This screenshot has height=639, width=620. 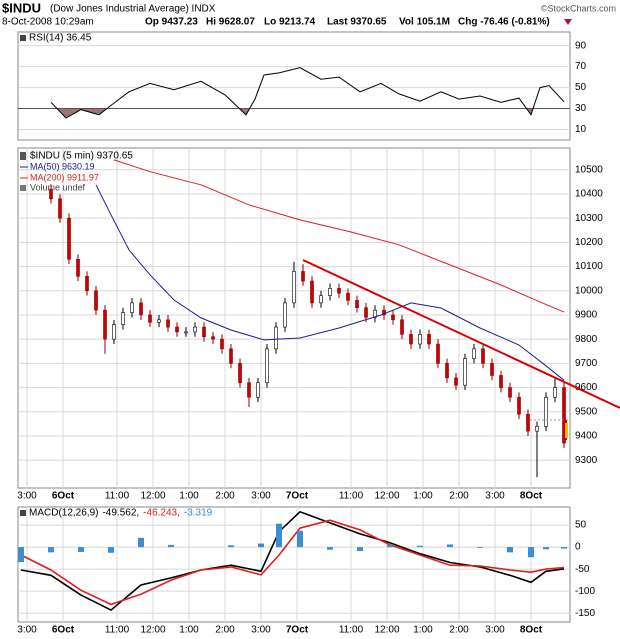 I want to click on stat: Hi 9628.07, so click(x=230, y=22).